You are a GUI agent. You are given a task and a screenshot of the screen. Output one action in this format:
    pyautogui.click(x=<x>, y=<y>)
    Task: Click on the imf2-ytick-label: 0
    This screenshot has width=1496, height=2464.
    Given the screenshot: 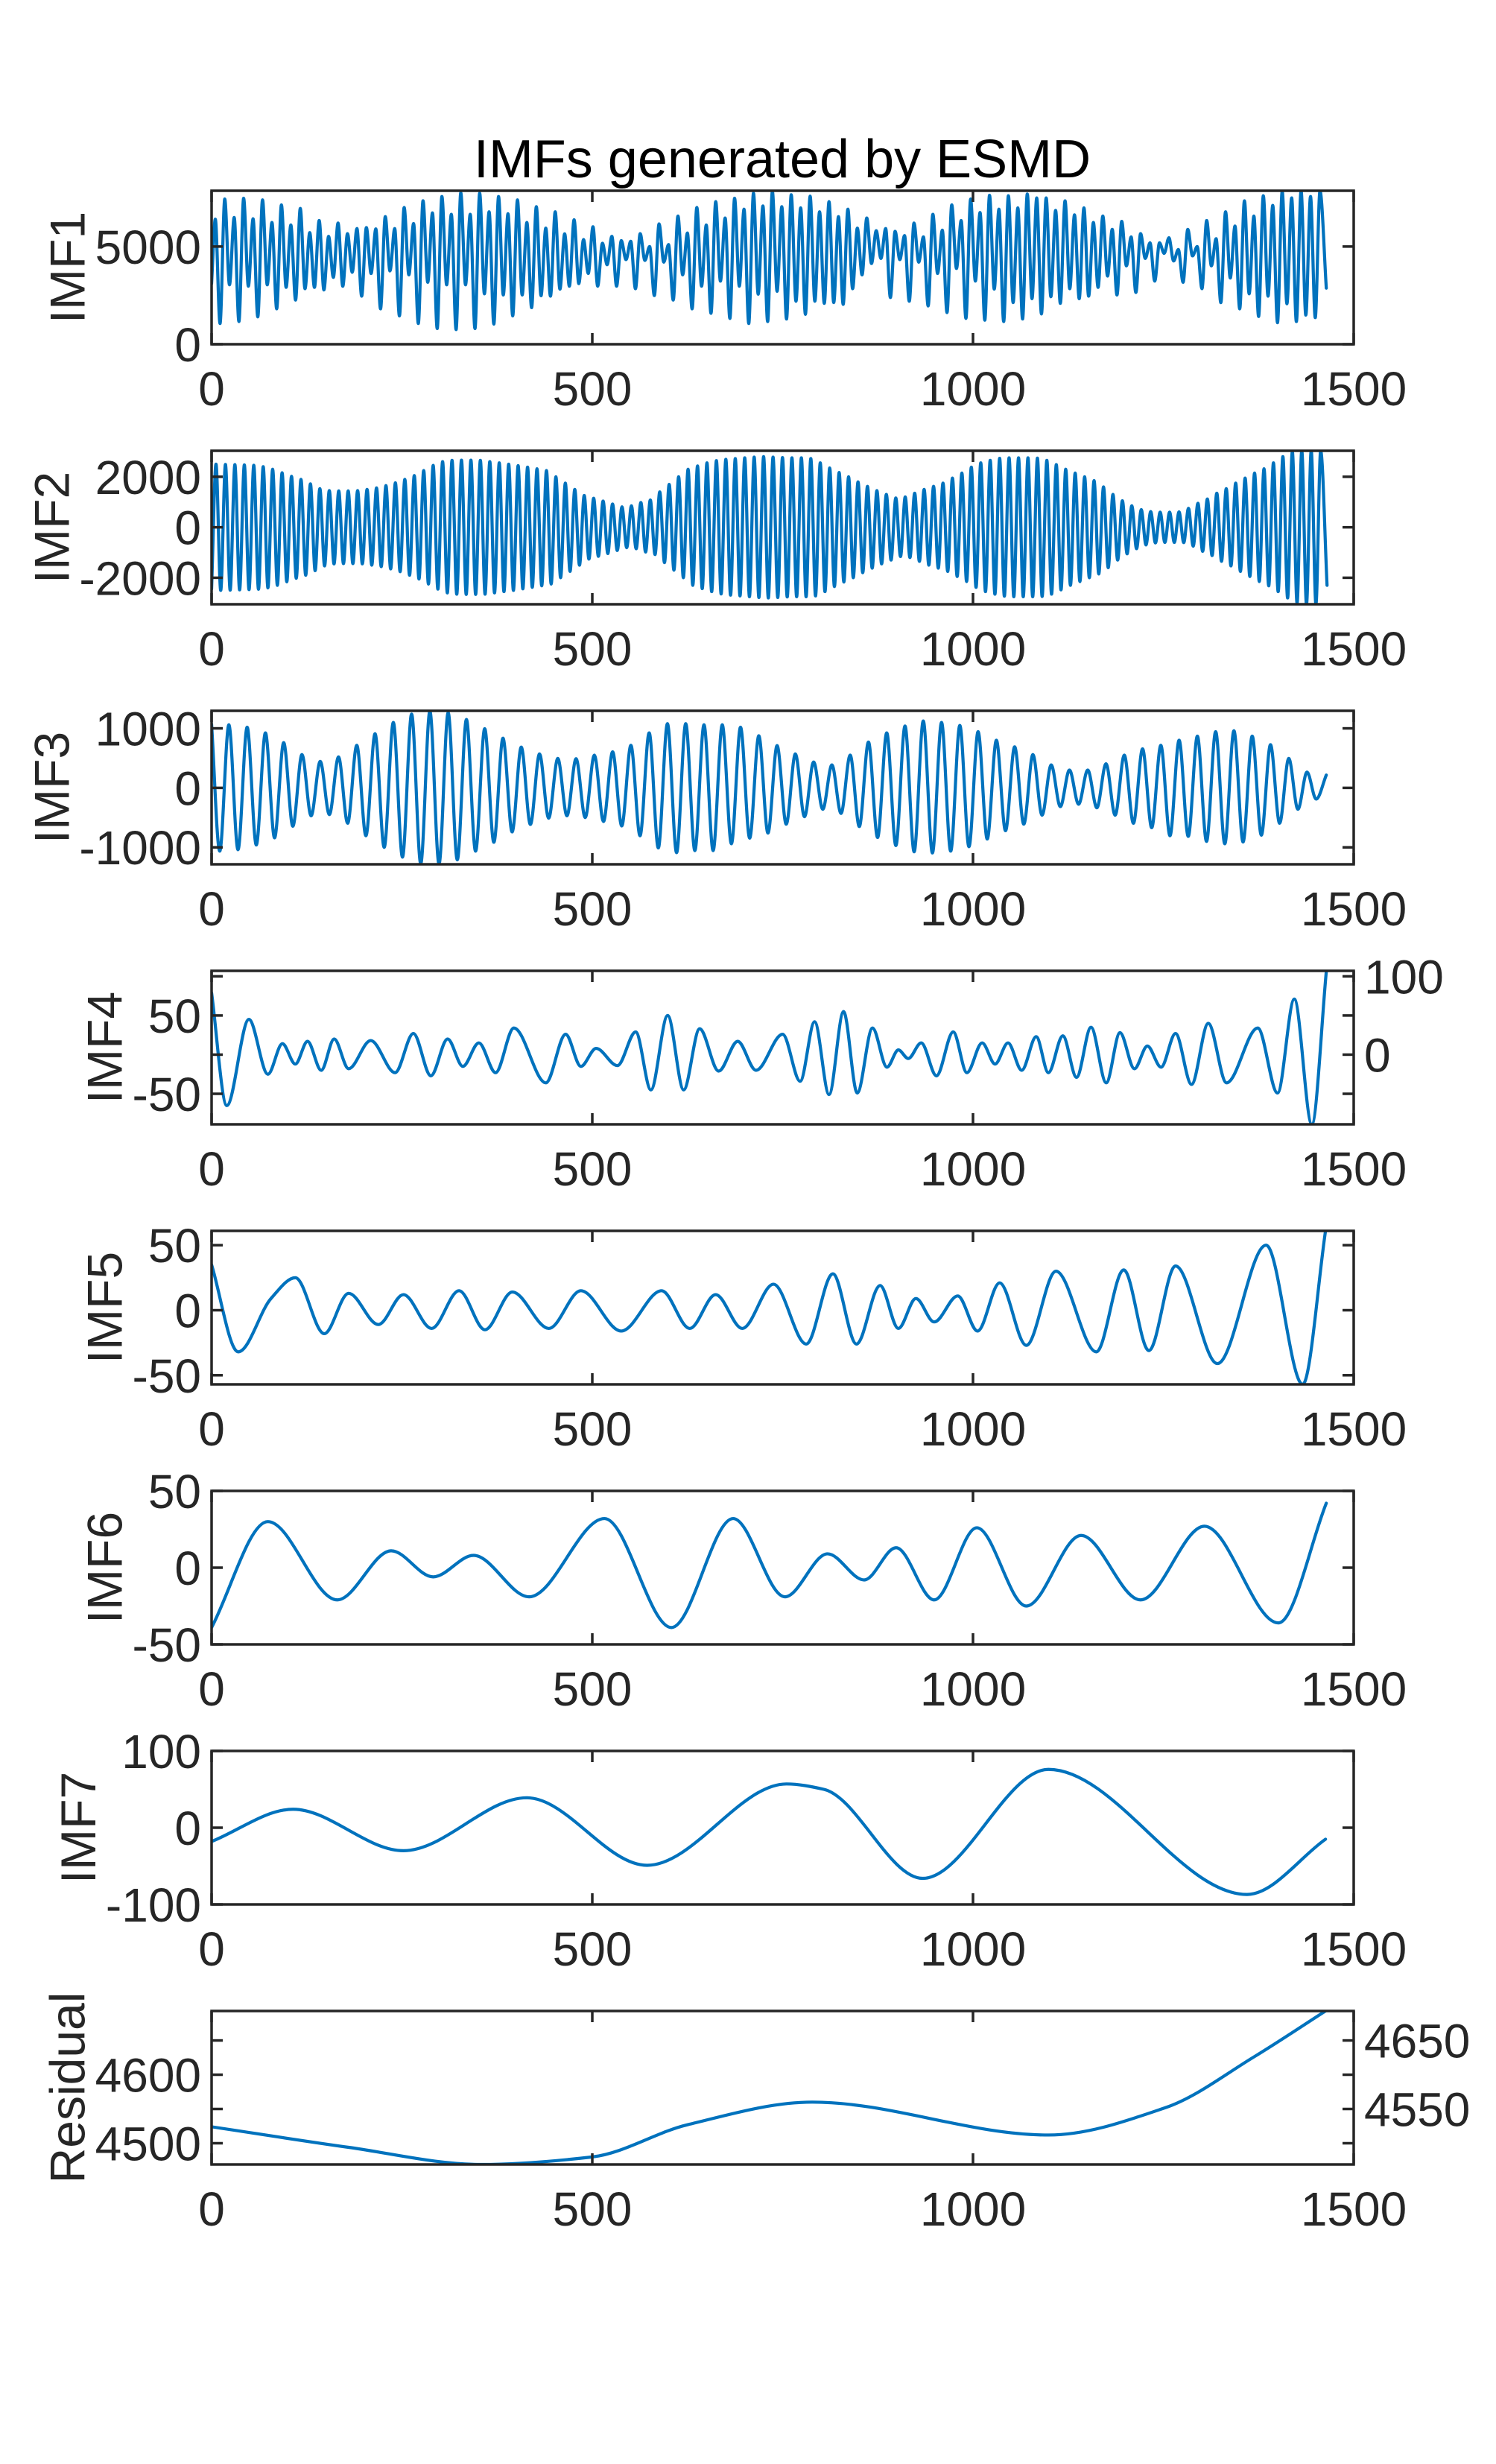 What is the action you would take?
    pyautogui.click(x=187, y=528)
    